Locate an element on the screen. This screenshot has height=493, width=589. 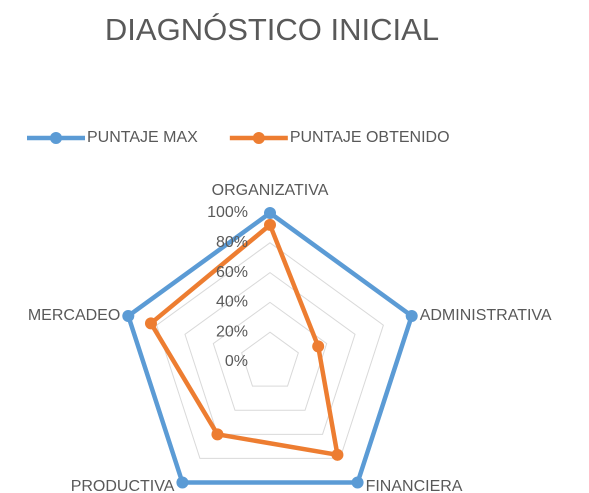
category-label: MERCADEO is located at coordinates (74, 315).